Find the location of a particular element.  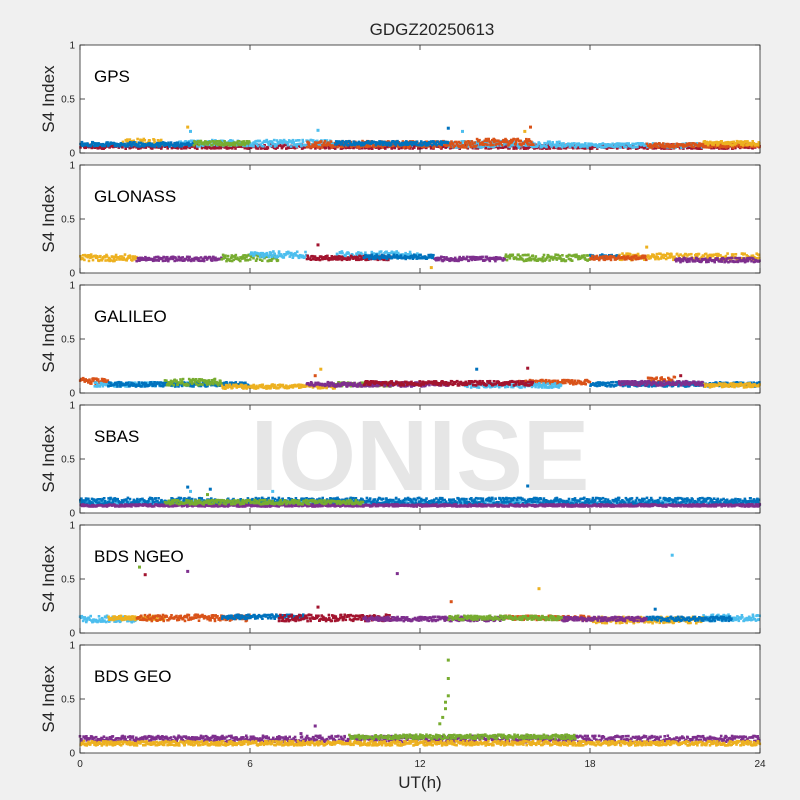

system-label: GLONASS is located at coordinates (135, 196).